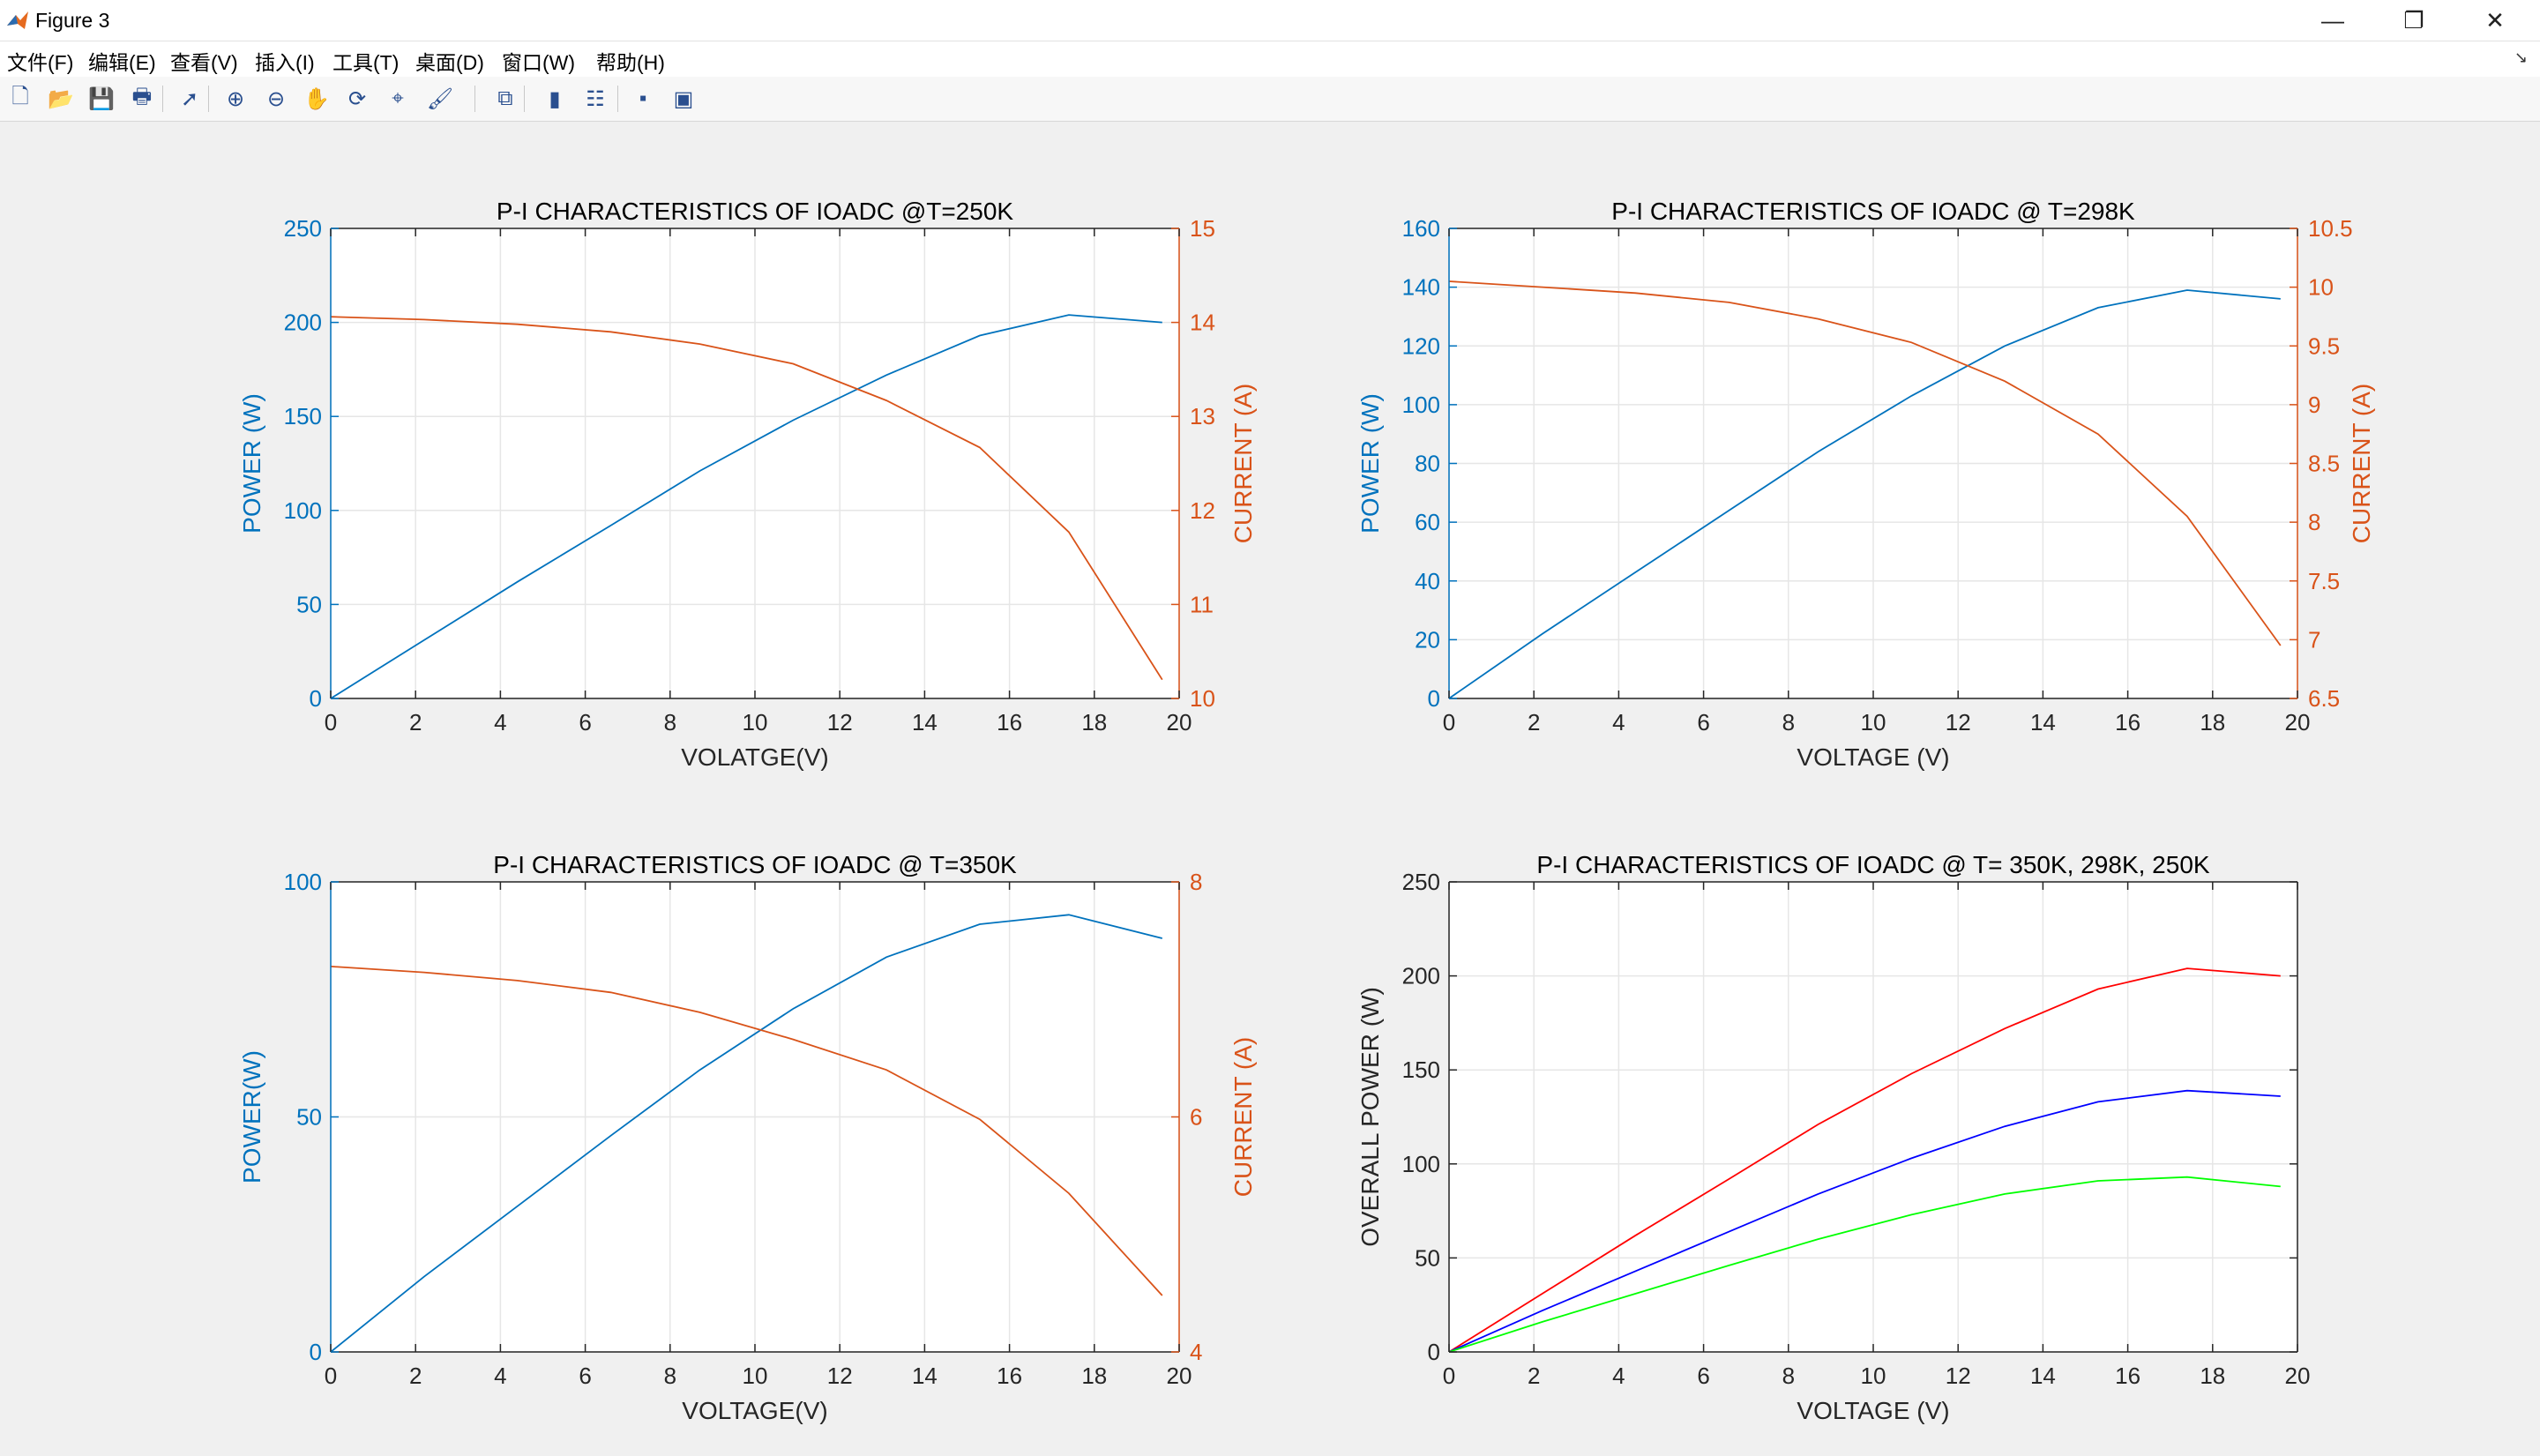 This screenshot has height=1456, width=2540. What do you see at coordinates (415, 1376) in the screenshot?
I see `chart3-x-tick-label: 2` at bounding box center [415, 1376].